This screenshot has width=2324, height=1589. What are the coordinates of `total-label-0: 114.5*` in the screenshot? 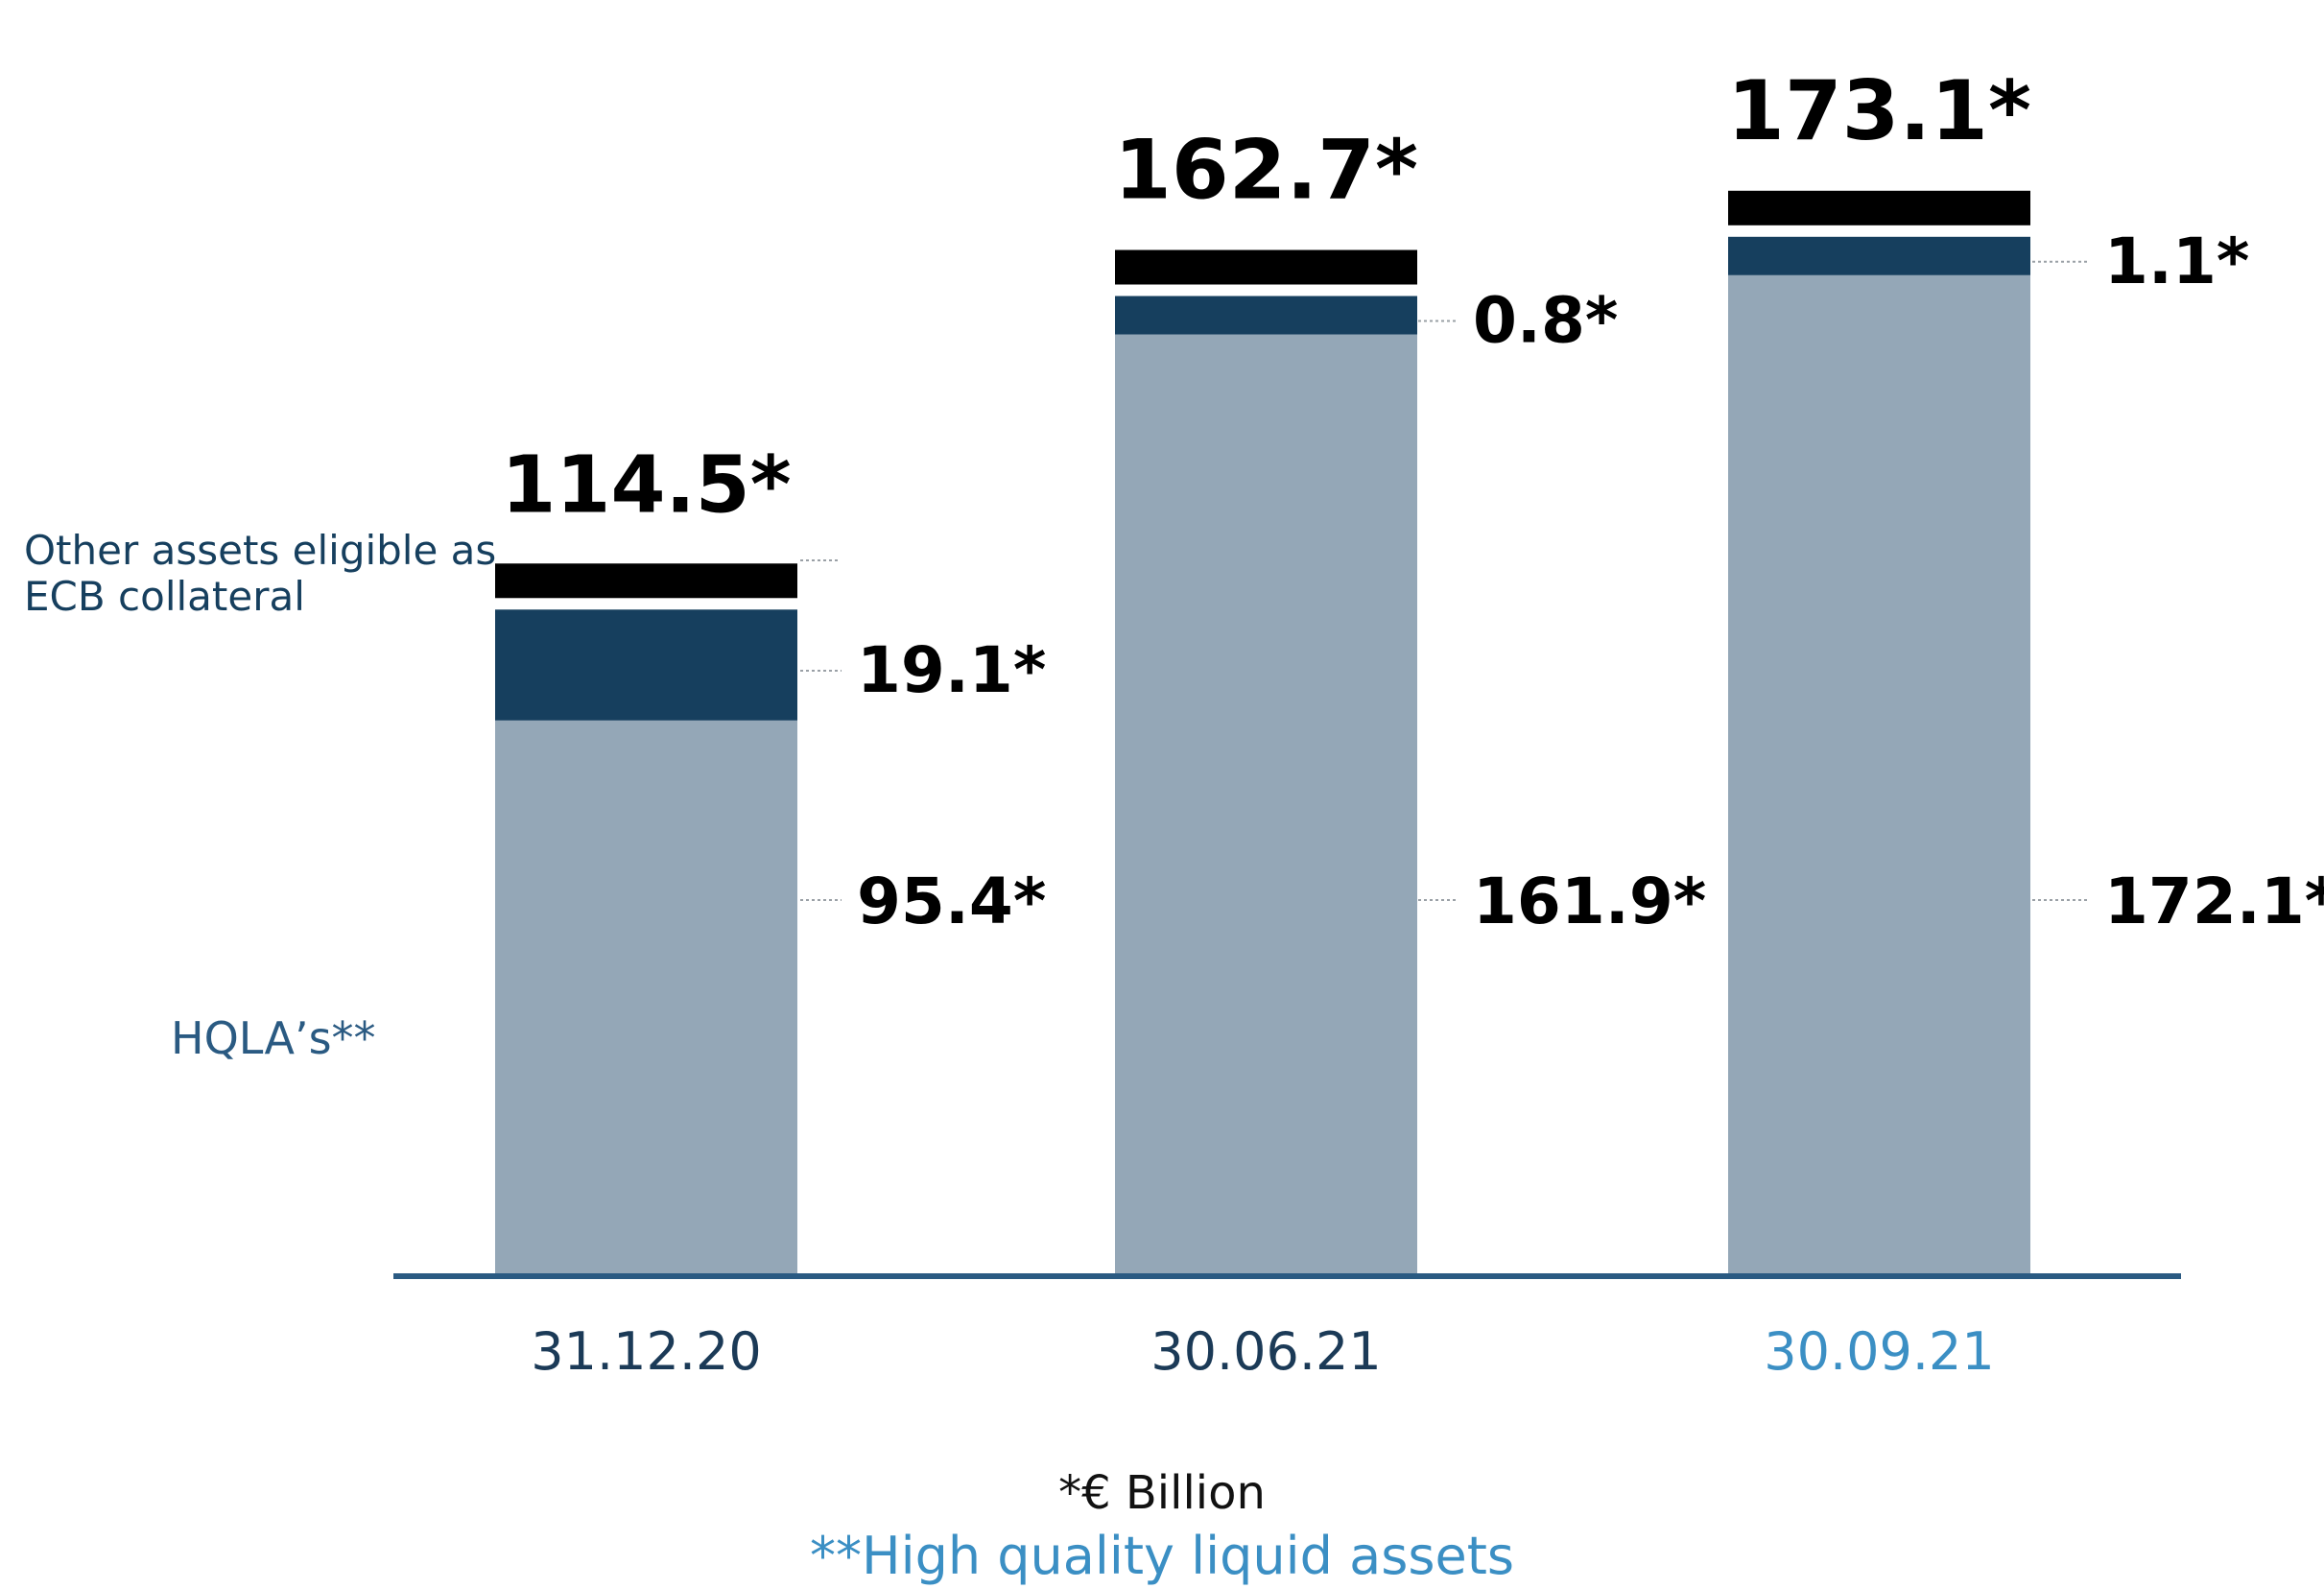 It's located at (646, 485).